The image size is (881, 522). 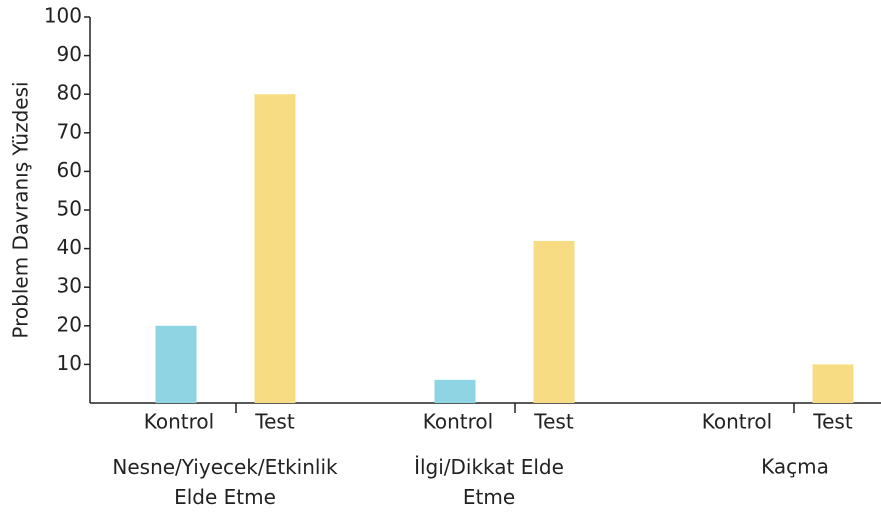 I want to click on y-tick-label: 80, so click(x=69, y=93).